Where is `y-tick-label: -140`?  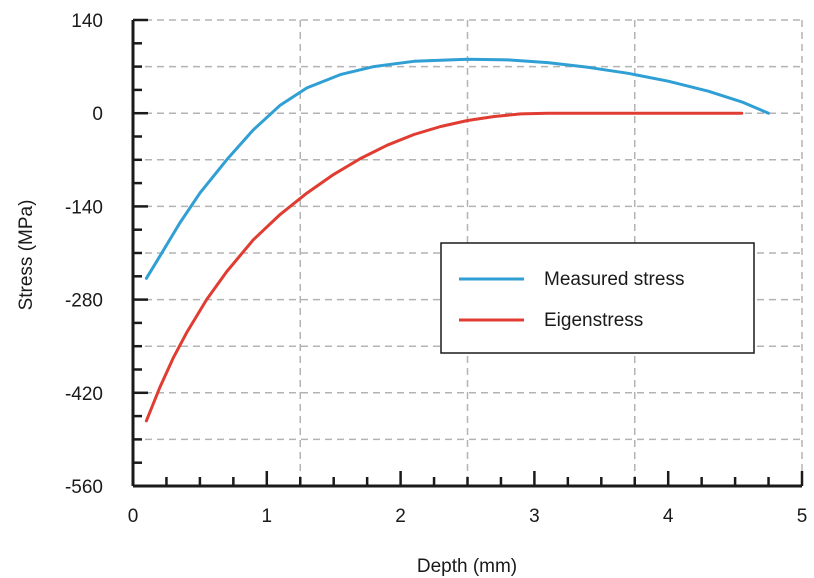
y-tick-label: -140 is located at coordinates (84, 207).